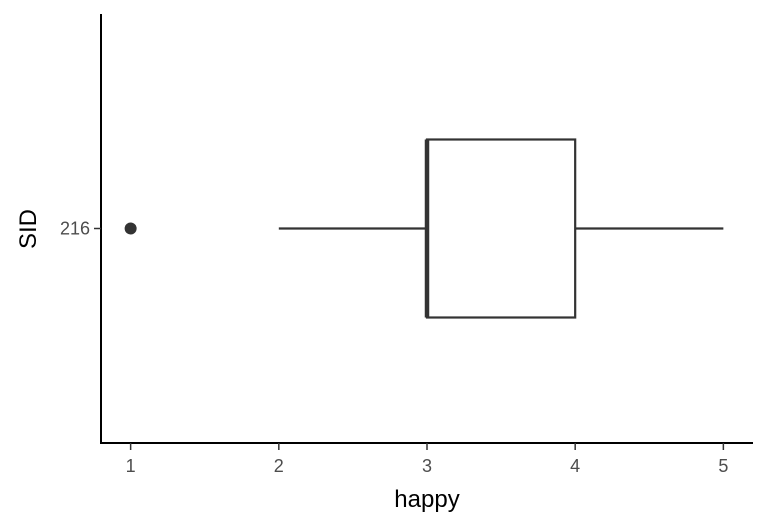 Image resolution: width=768 pixels, height=528 pixels. Describe the element at coordinates (131, 466) in the screenshot. I see `x-tick-label: 1` at that location.